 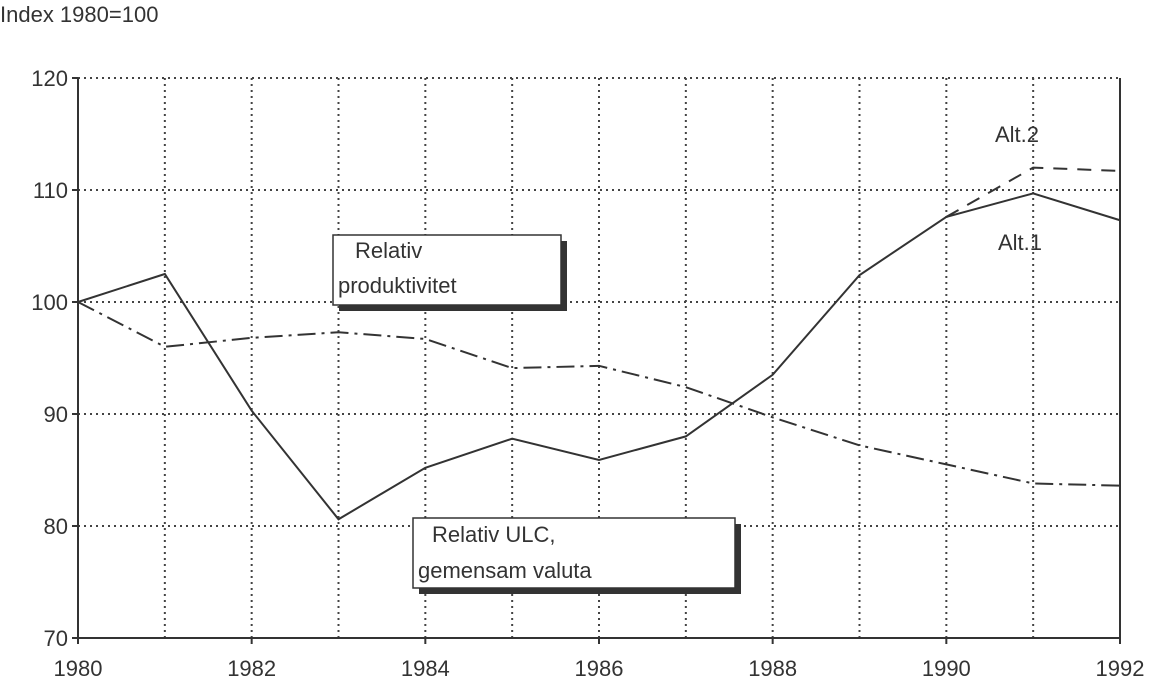 What do you see at coordinates (388, 250) in the screenshot?
I see `label-produktivitet-1: Relativ` at bounding box center [388, 250].